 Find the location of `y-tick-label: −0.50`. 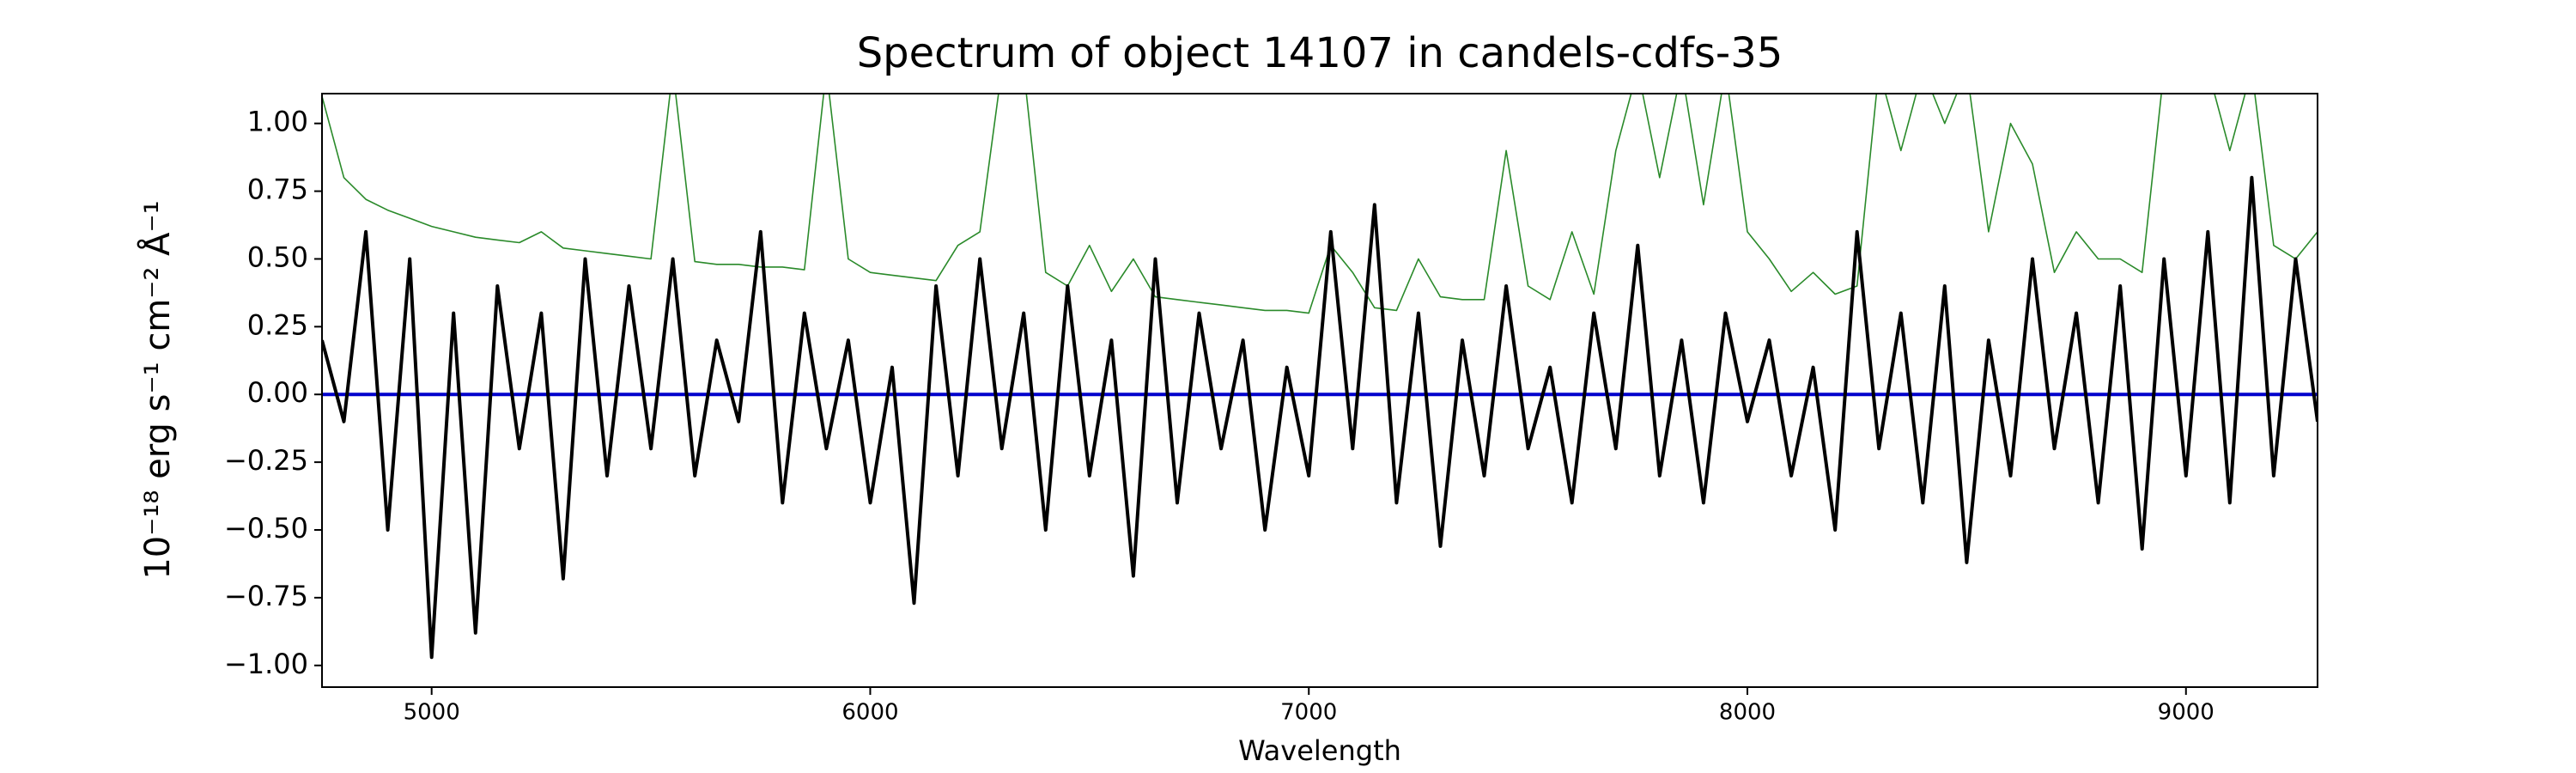

y-tick-label: −0.50 is located at coordinates (266, 528).